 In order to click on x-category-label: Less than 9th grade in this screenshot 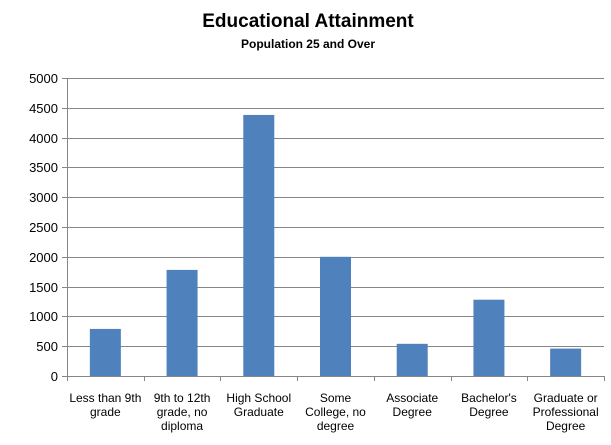, I will do `click(105, 405)`.